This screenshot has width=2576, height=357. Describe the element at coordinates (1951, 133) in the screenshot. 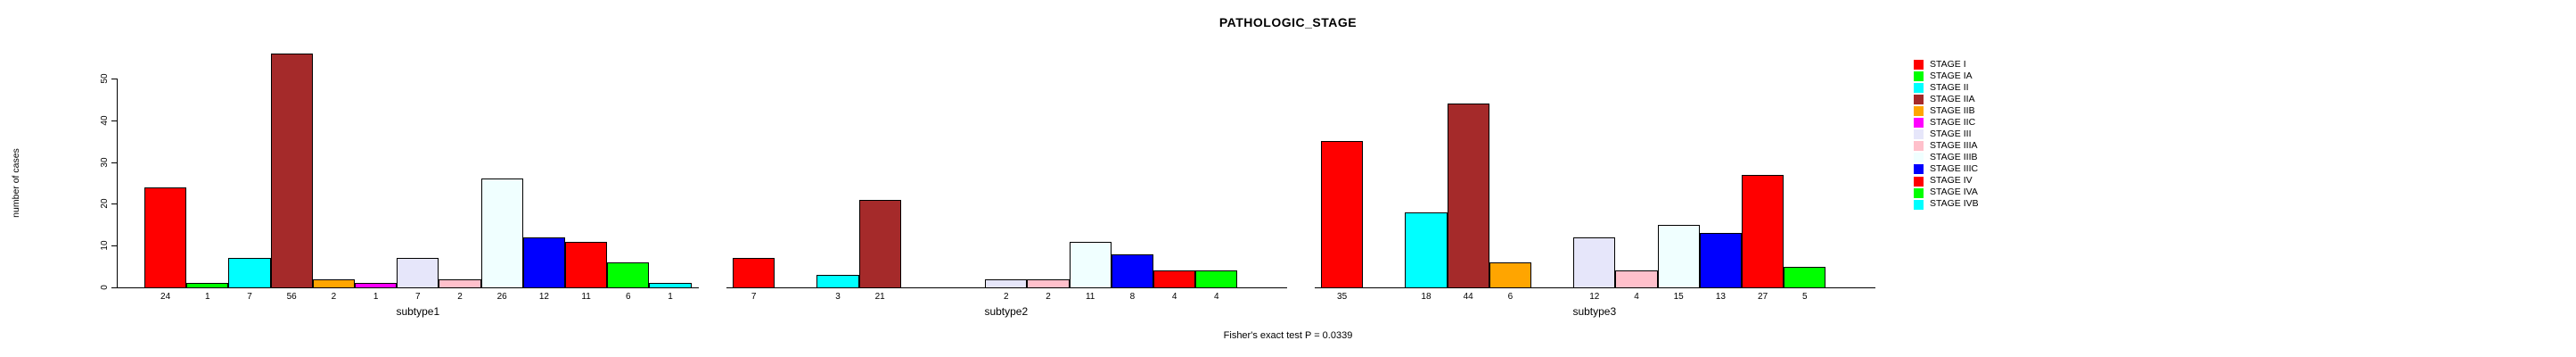

I see `legend-label: STAGE III` at that location.